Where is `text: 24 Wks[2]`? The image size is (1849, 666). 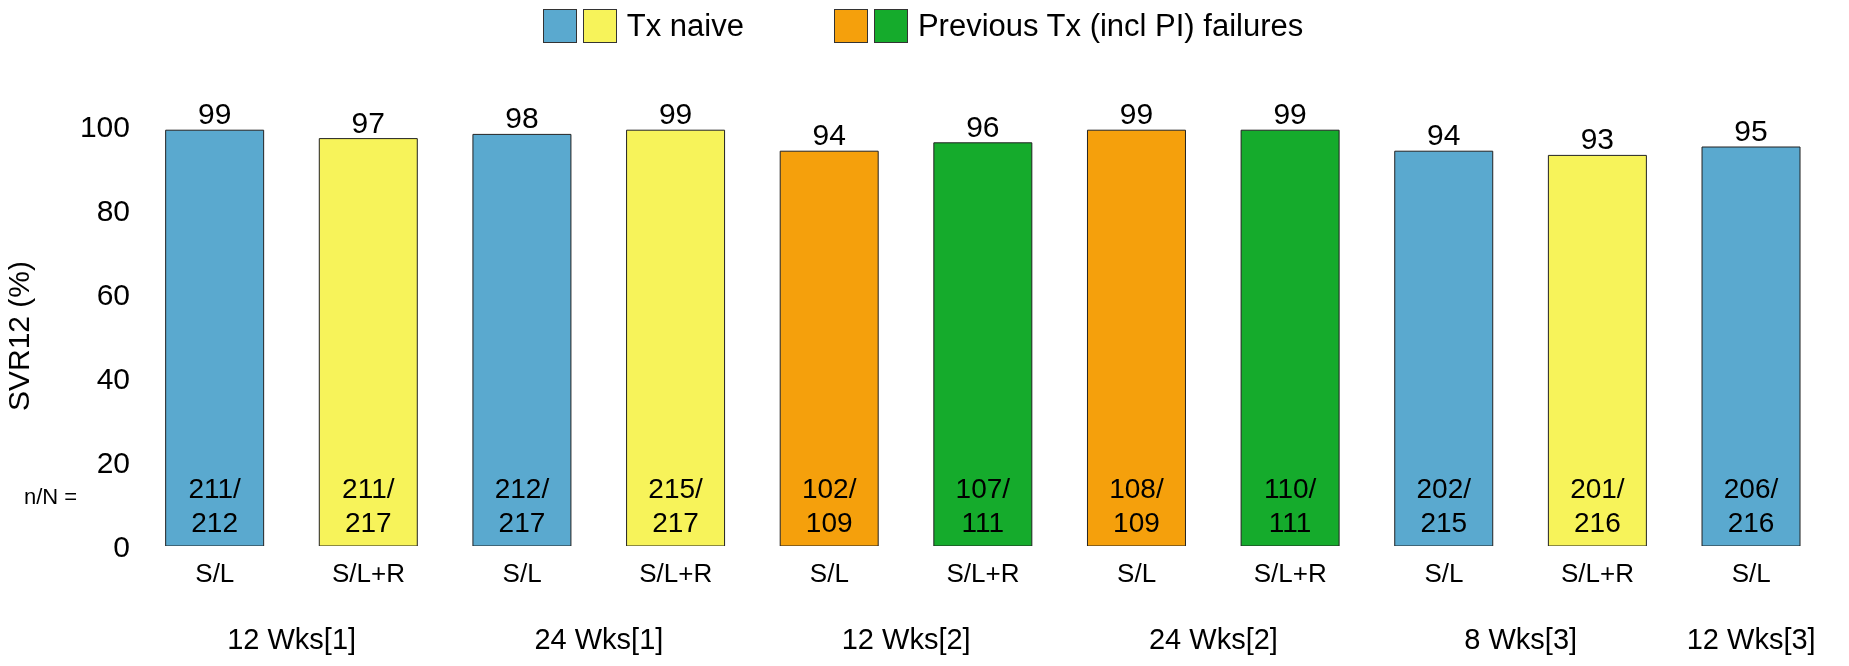 text: 24 Wks[2] is located at coordinates (1213, 639).